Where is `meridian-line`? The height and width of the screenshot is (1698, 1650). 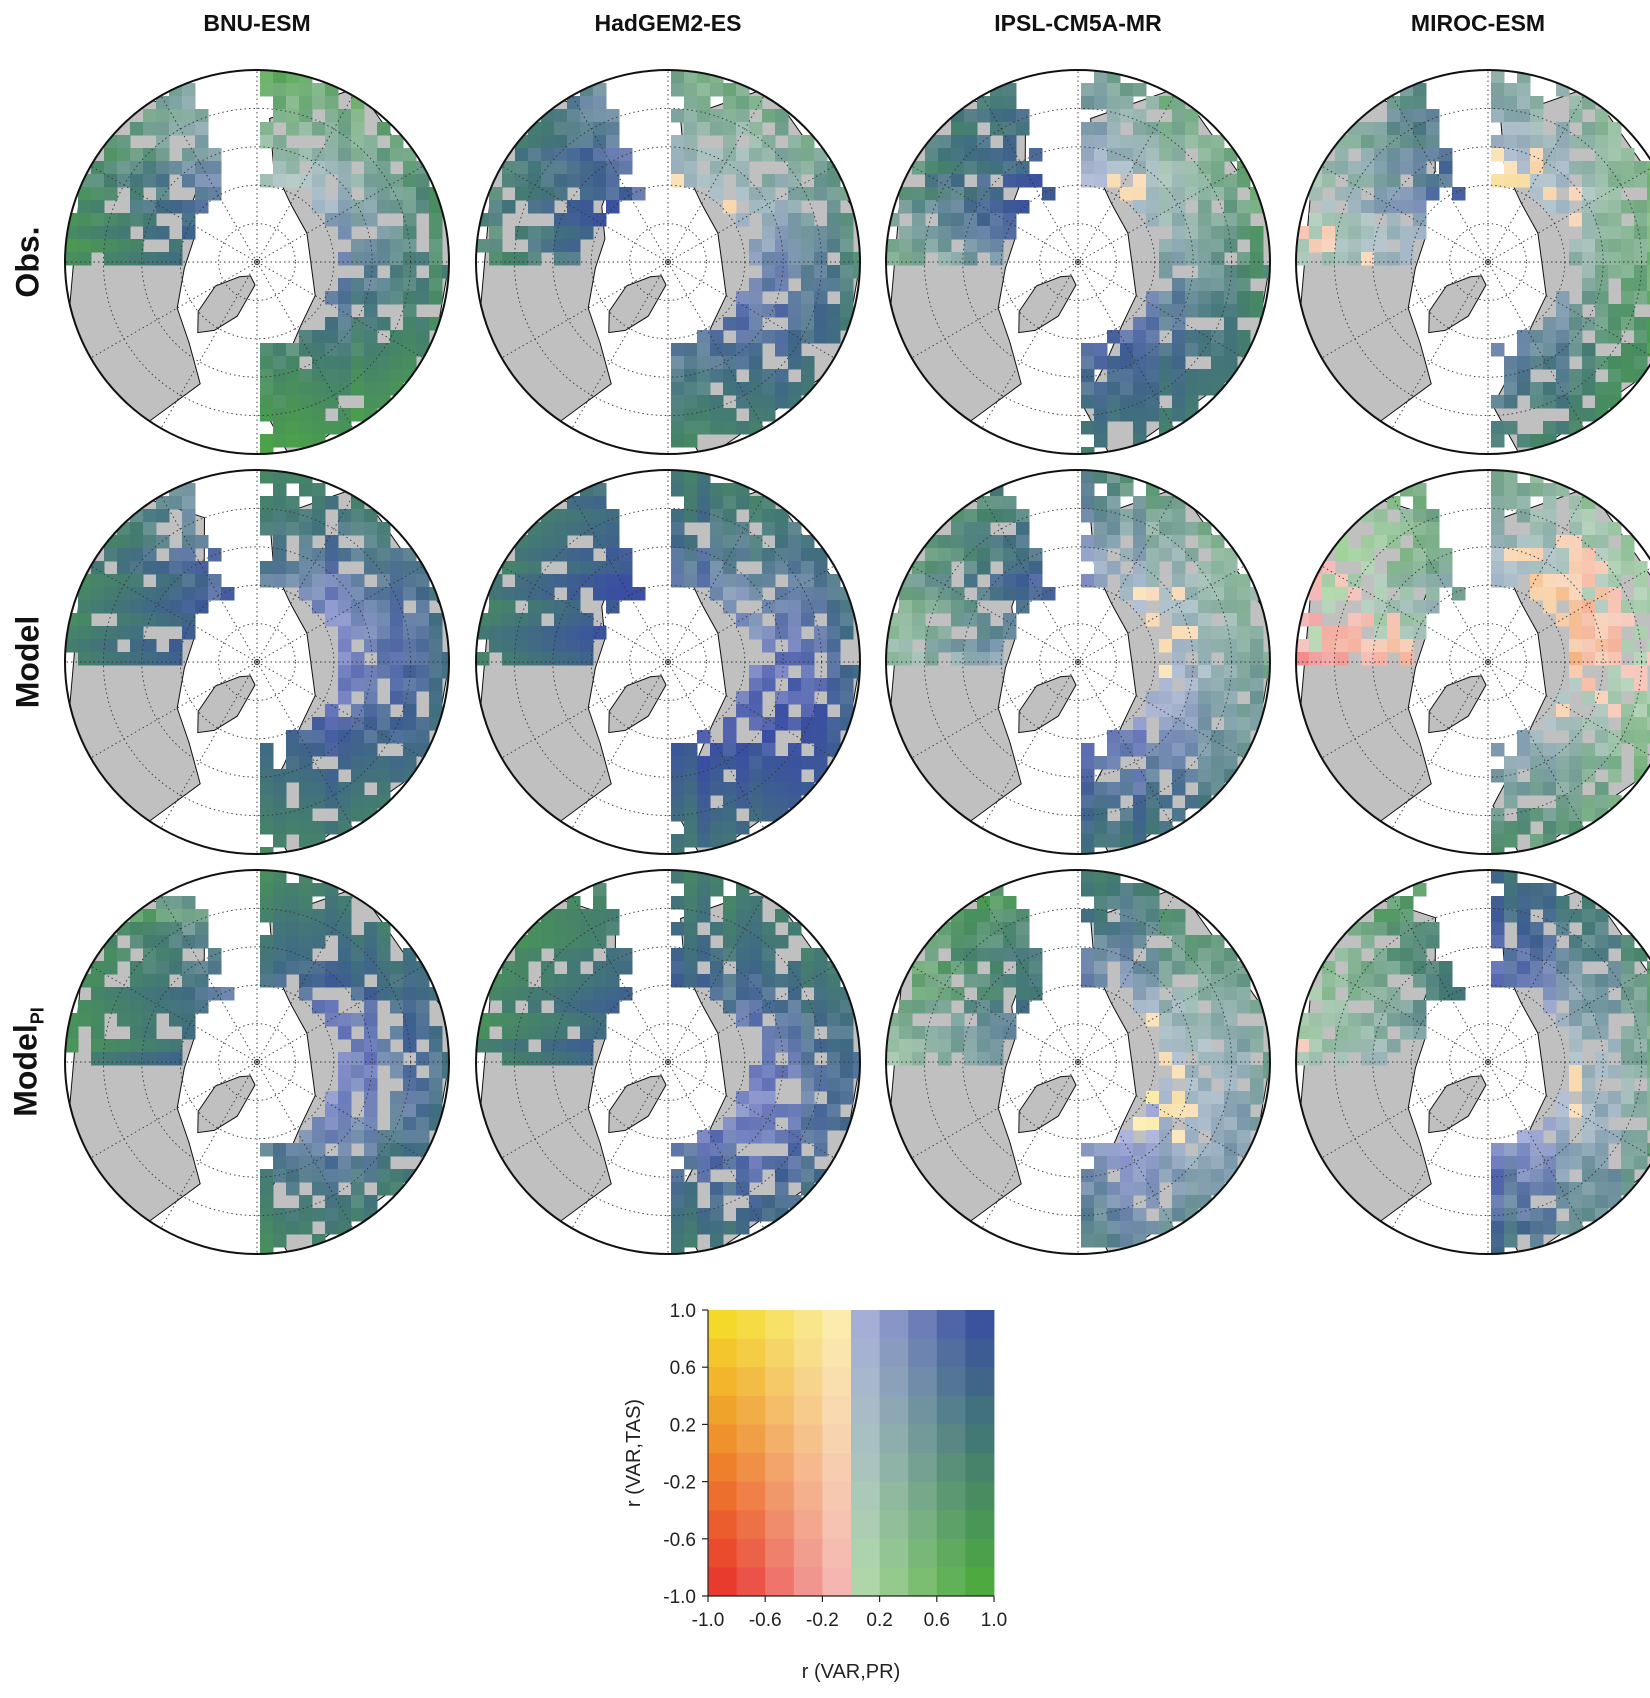
meridian-line is located at coordinates (995, 710).